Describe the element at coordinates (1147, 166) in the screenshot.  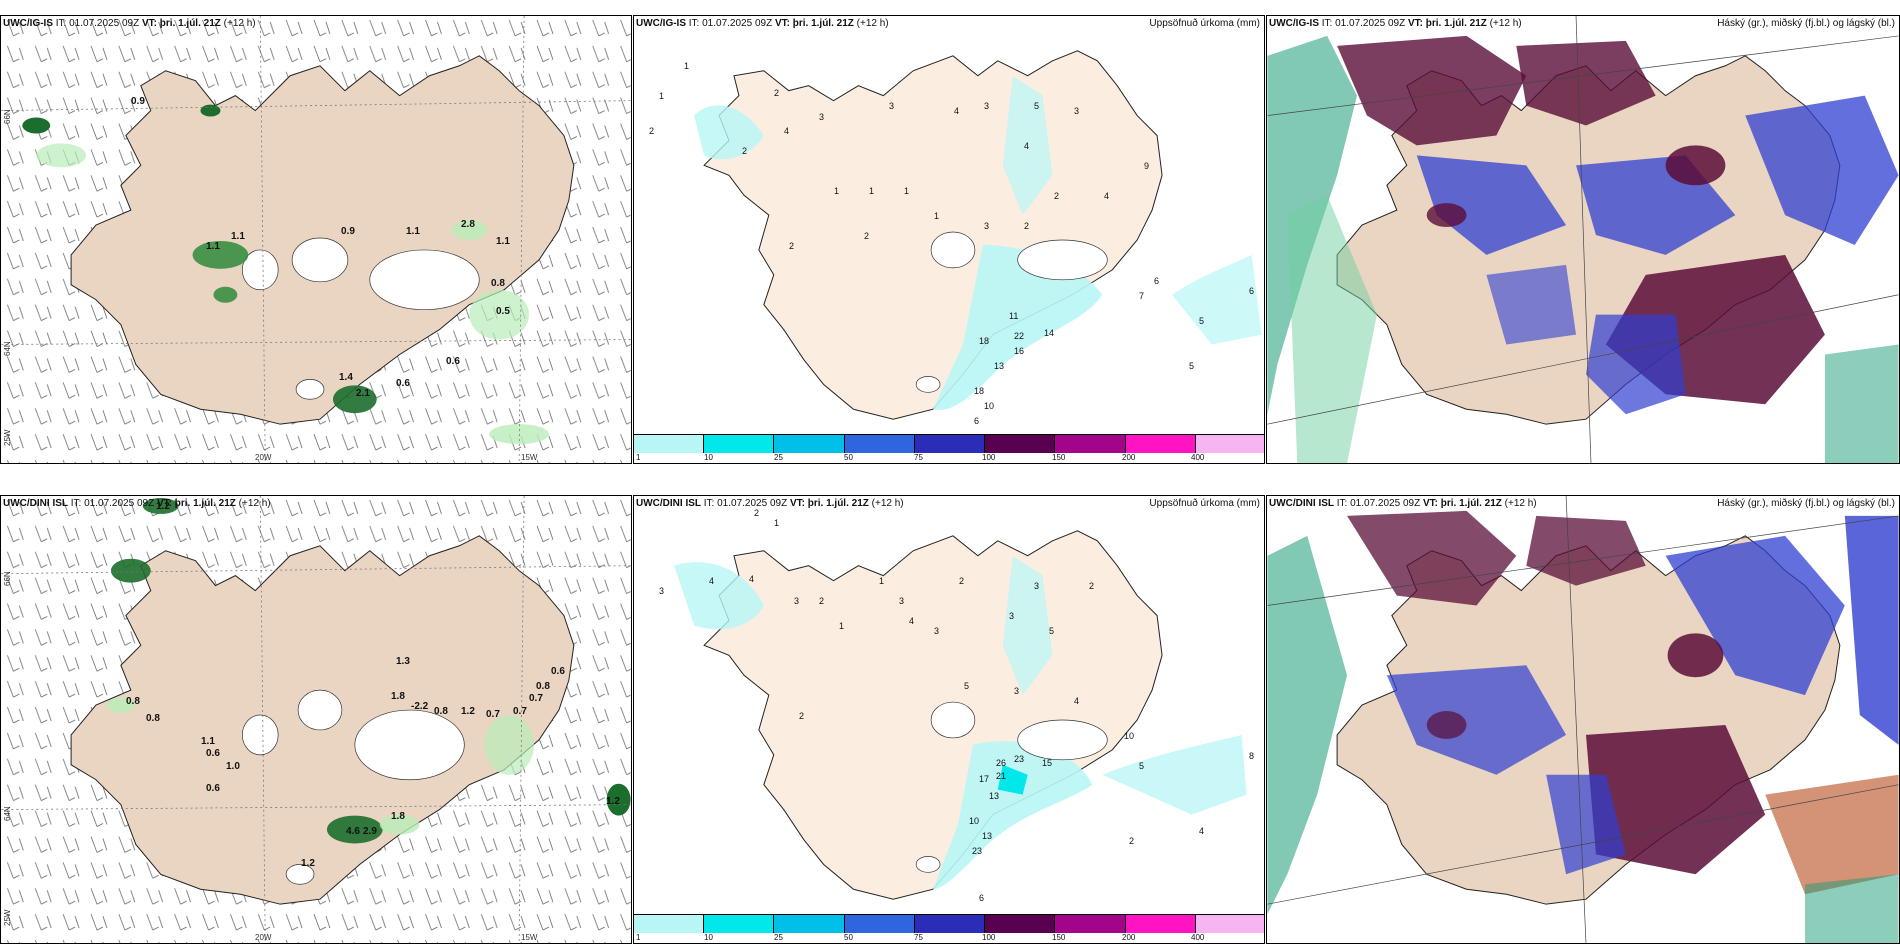
I see `precip-label: 9` at that location.